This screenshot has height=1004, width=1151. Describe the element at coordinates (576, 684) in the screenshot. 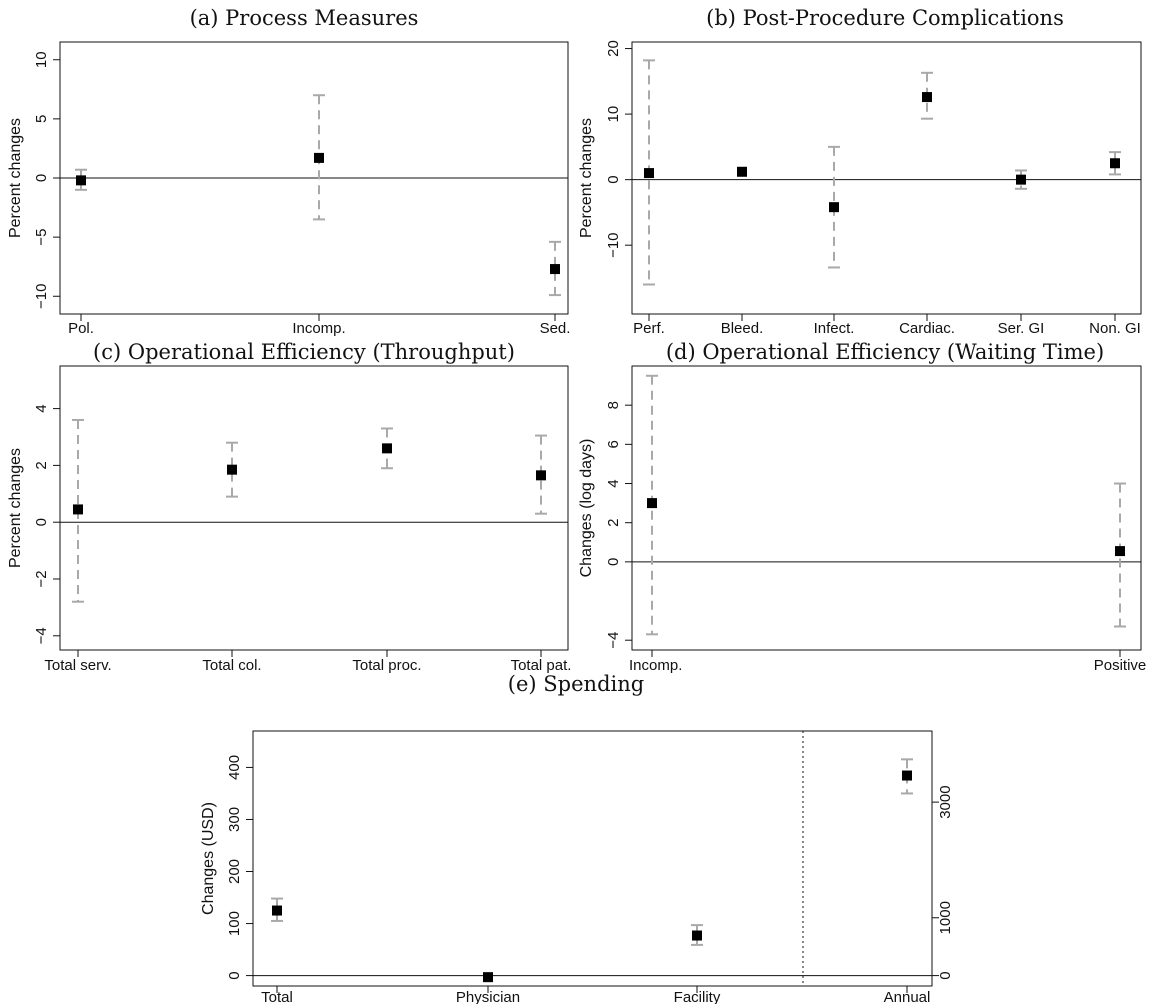

I see `panel-title-e: (e) Spending` at that location.